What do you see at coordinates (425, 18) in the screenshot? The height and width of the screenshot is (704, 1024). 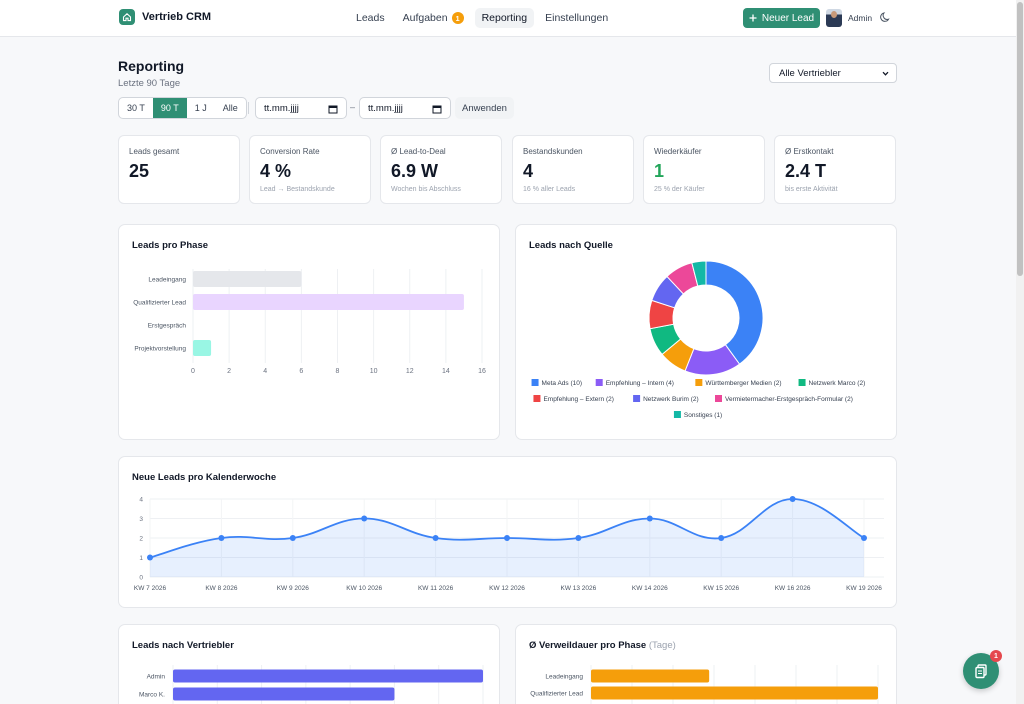 I see `nav-aufgaben-label: Aufgaben` at bounding box center [425, 18].